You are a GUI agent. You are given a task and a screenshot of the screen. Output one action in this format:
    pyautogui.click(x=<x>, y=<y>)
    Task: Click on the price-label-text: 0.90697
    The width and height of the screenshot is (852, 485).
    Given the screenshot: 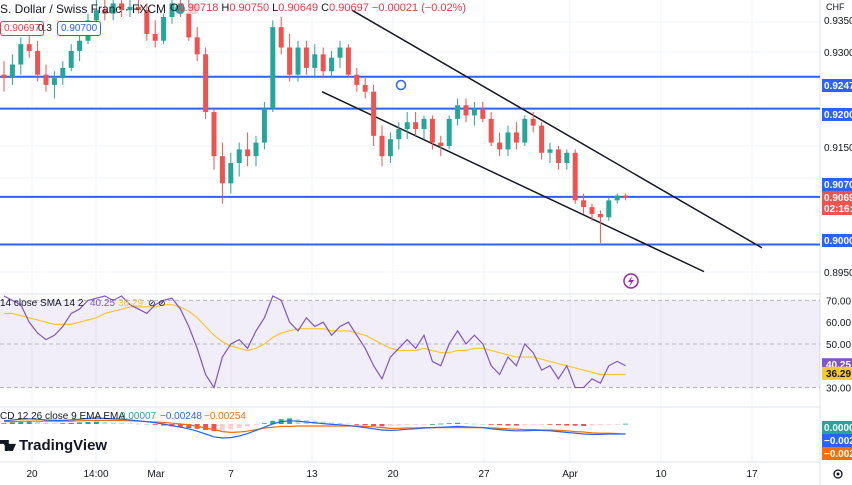 What is the action you would take?
    pyautogui.click(x=838, y=198)
    